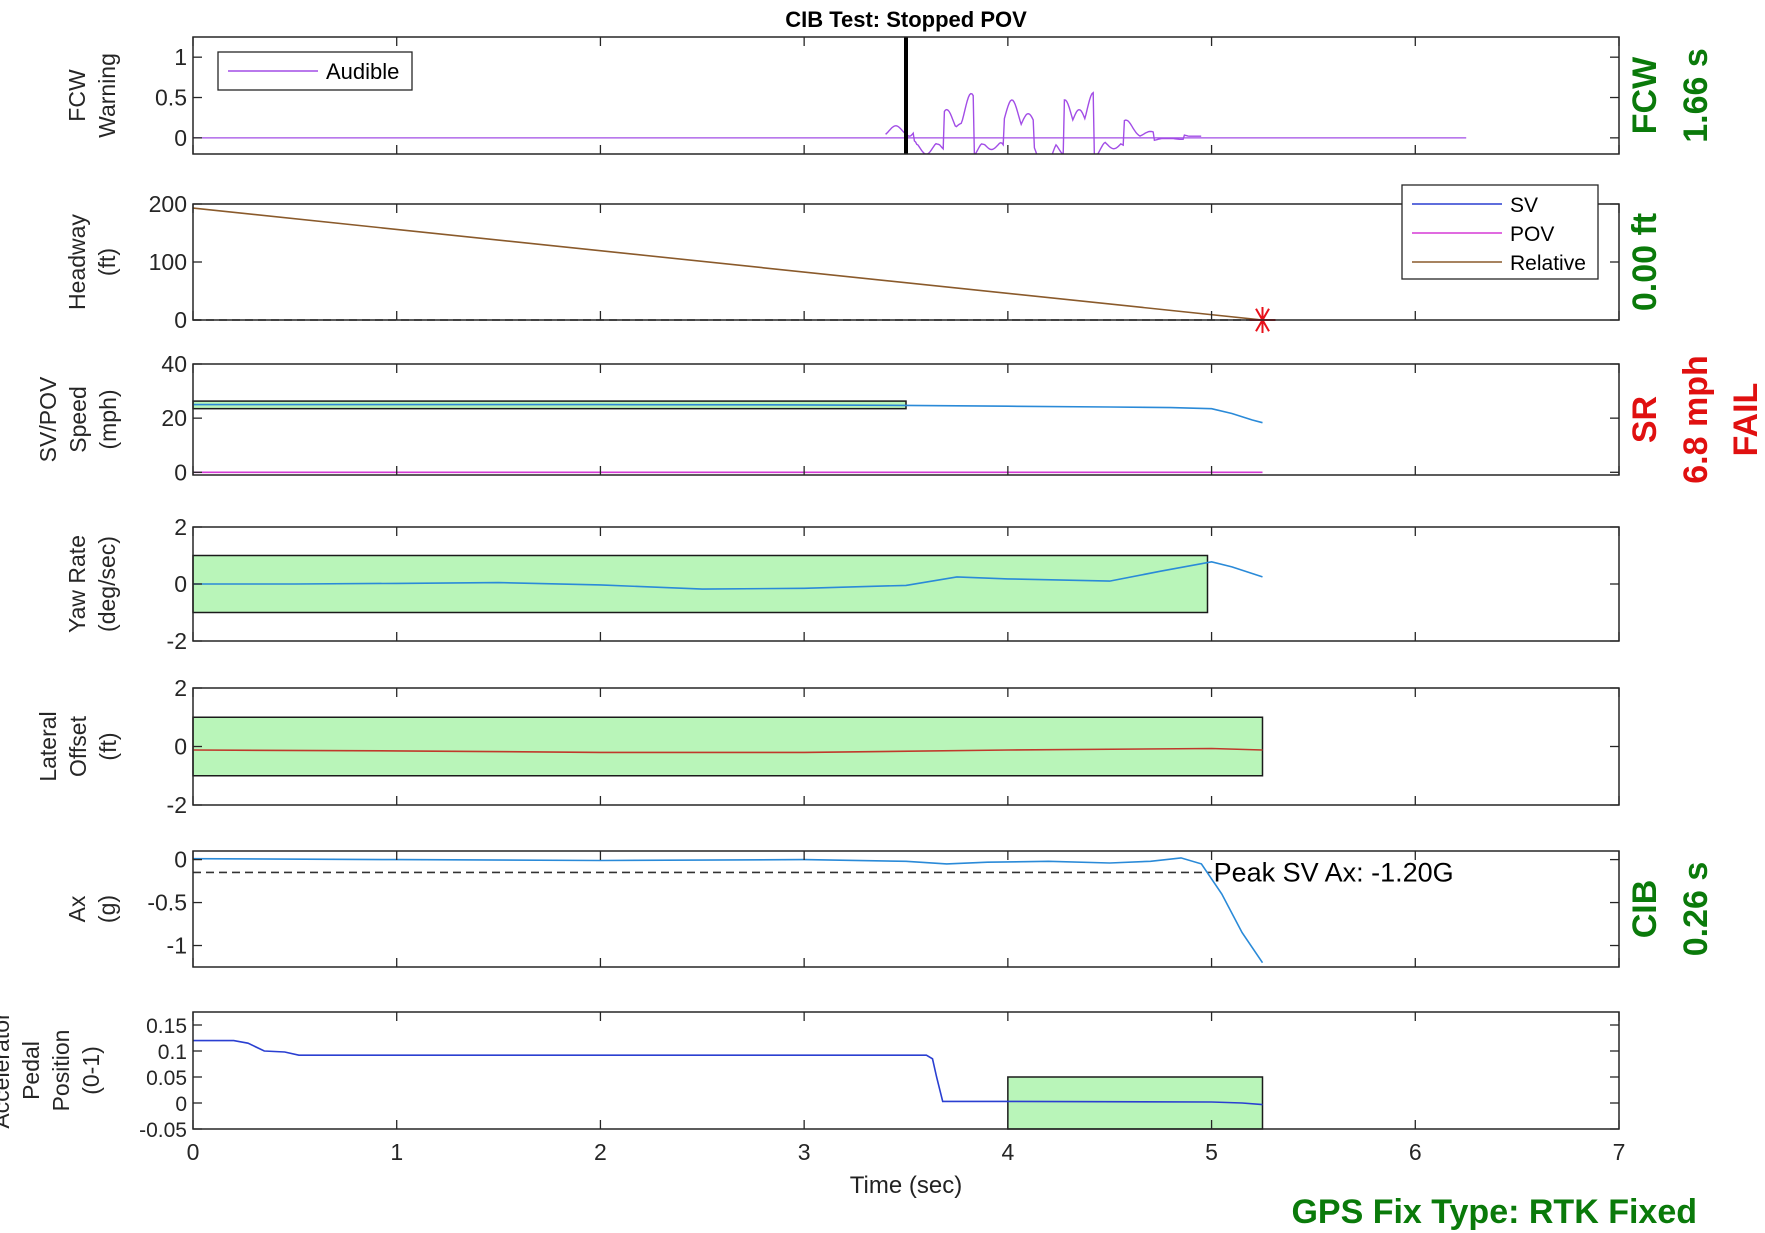  What do you see at coordinates (1696, 95) in the screenshot?
I see `status-label: 1.66 s` at bounding box center [1696, 95].